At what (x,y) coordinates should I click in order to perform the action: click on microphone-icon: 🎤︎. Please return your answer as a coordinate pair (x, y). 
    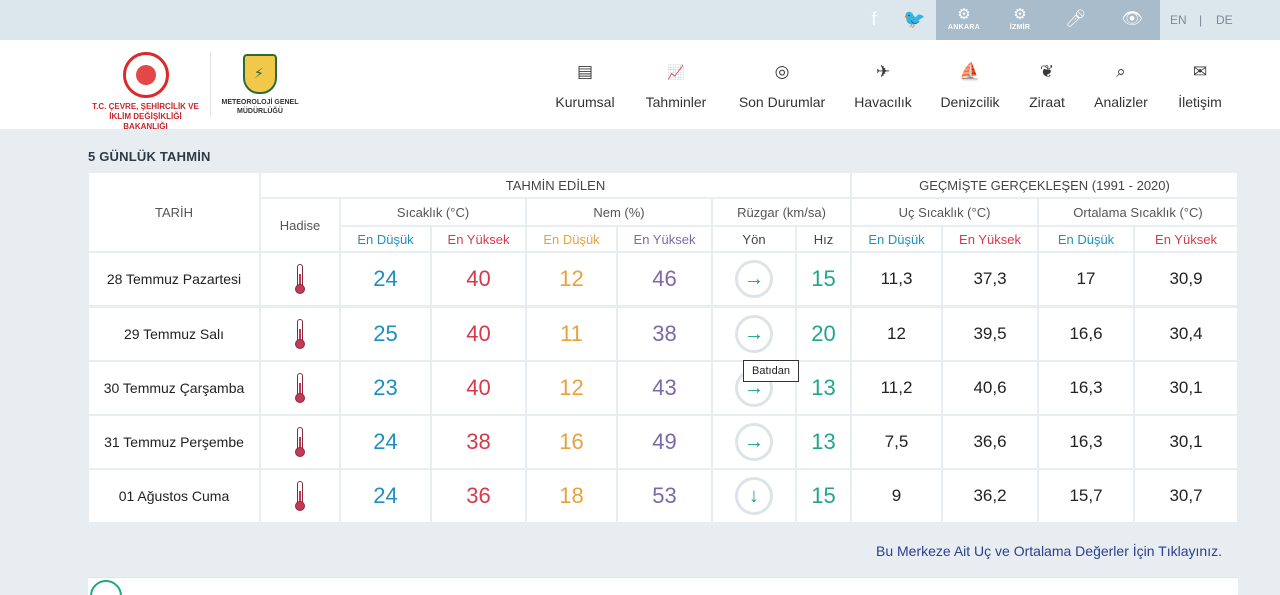
    Looking at the image, I should click on (1076, 18).